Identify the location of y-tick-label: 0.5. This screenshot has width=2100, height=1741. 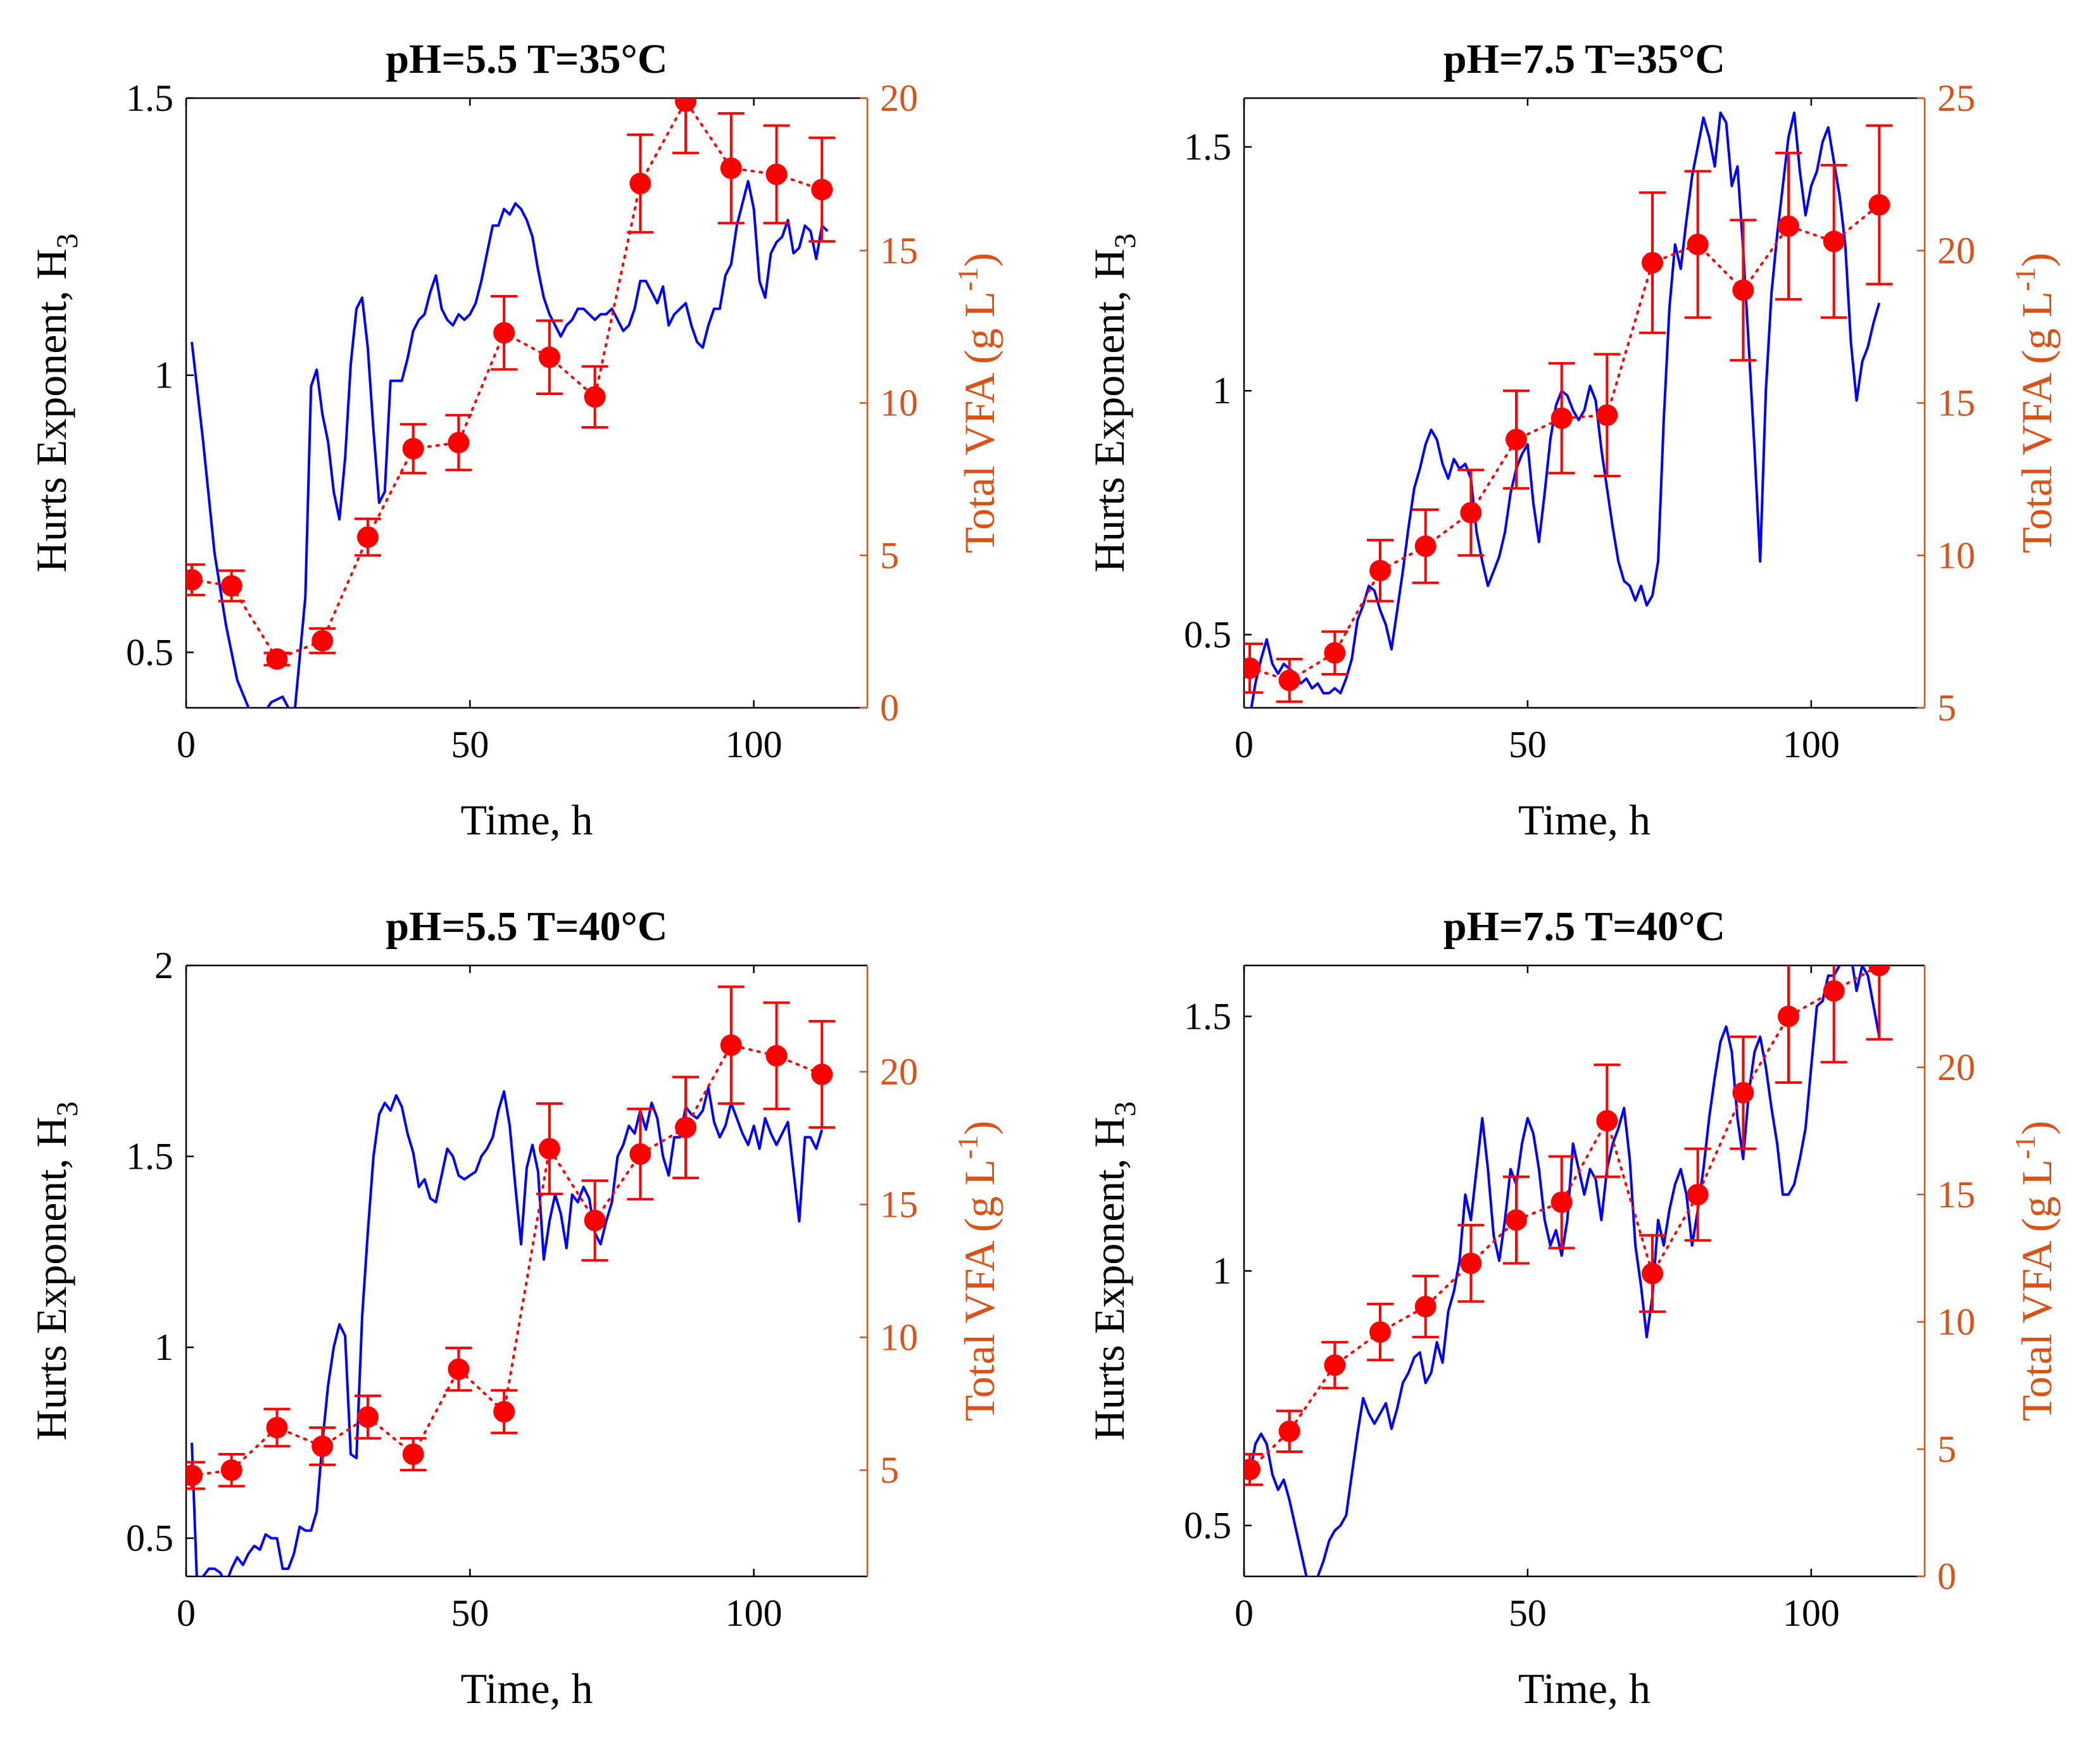
(149, 1538).